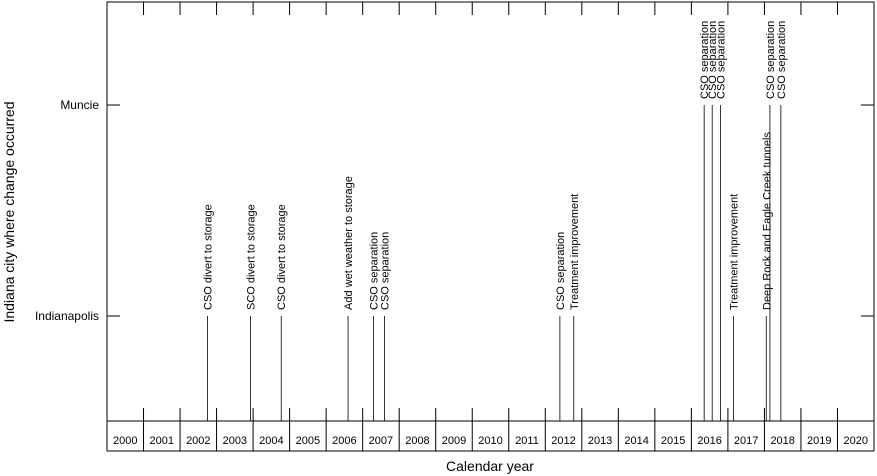 Image resolution: width=877 pixels, height=476 pixels. What do you see at coordinates (344, 441) in the screenshot?
I see `x-tick-label: 2006` at bounding box center [344, 441].